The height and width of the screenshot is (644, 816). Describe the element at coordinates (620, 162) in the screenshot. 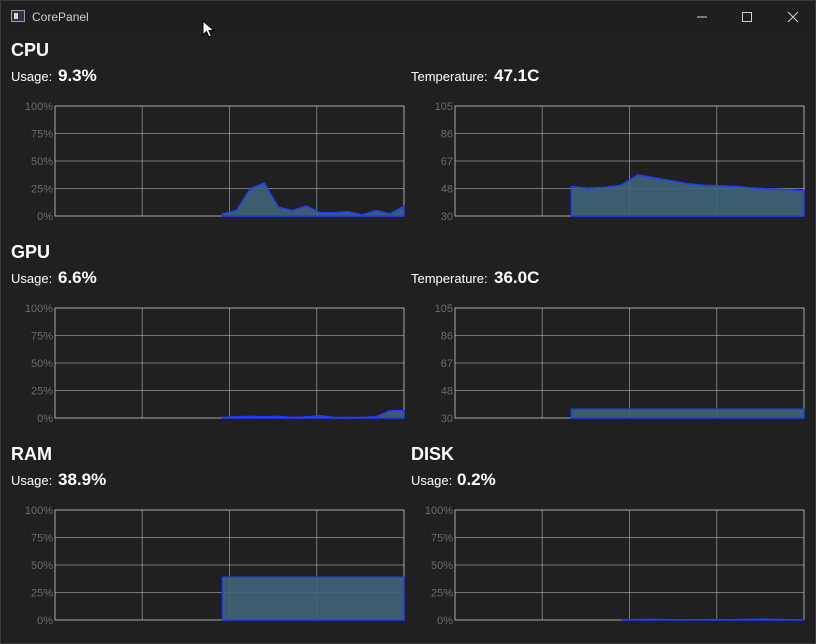

I see `cpu-temp-plot: 105 86 67 48 30` at that location.